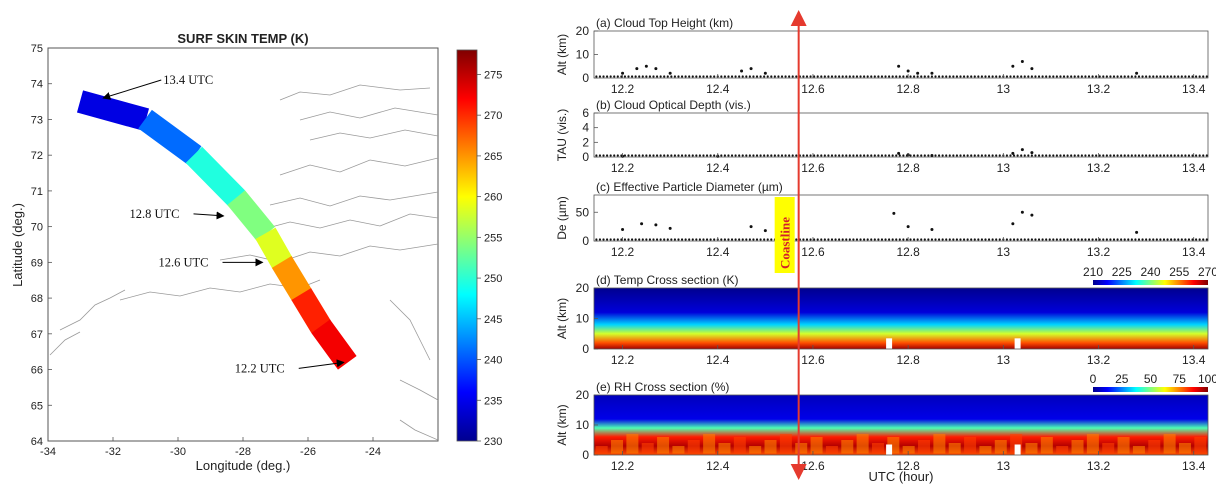  What do you see at coordinates (1194, 252) in the screenshot?
I see `x-tick-label: 13.4` at bounding box center [1194, 252].